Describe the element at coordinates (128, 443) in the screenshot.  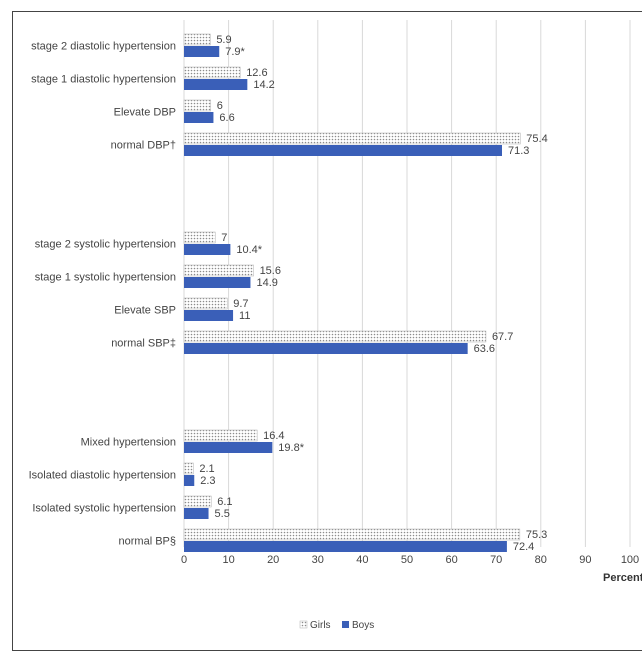
I see `category-label: Mixed hypertension` at that location.